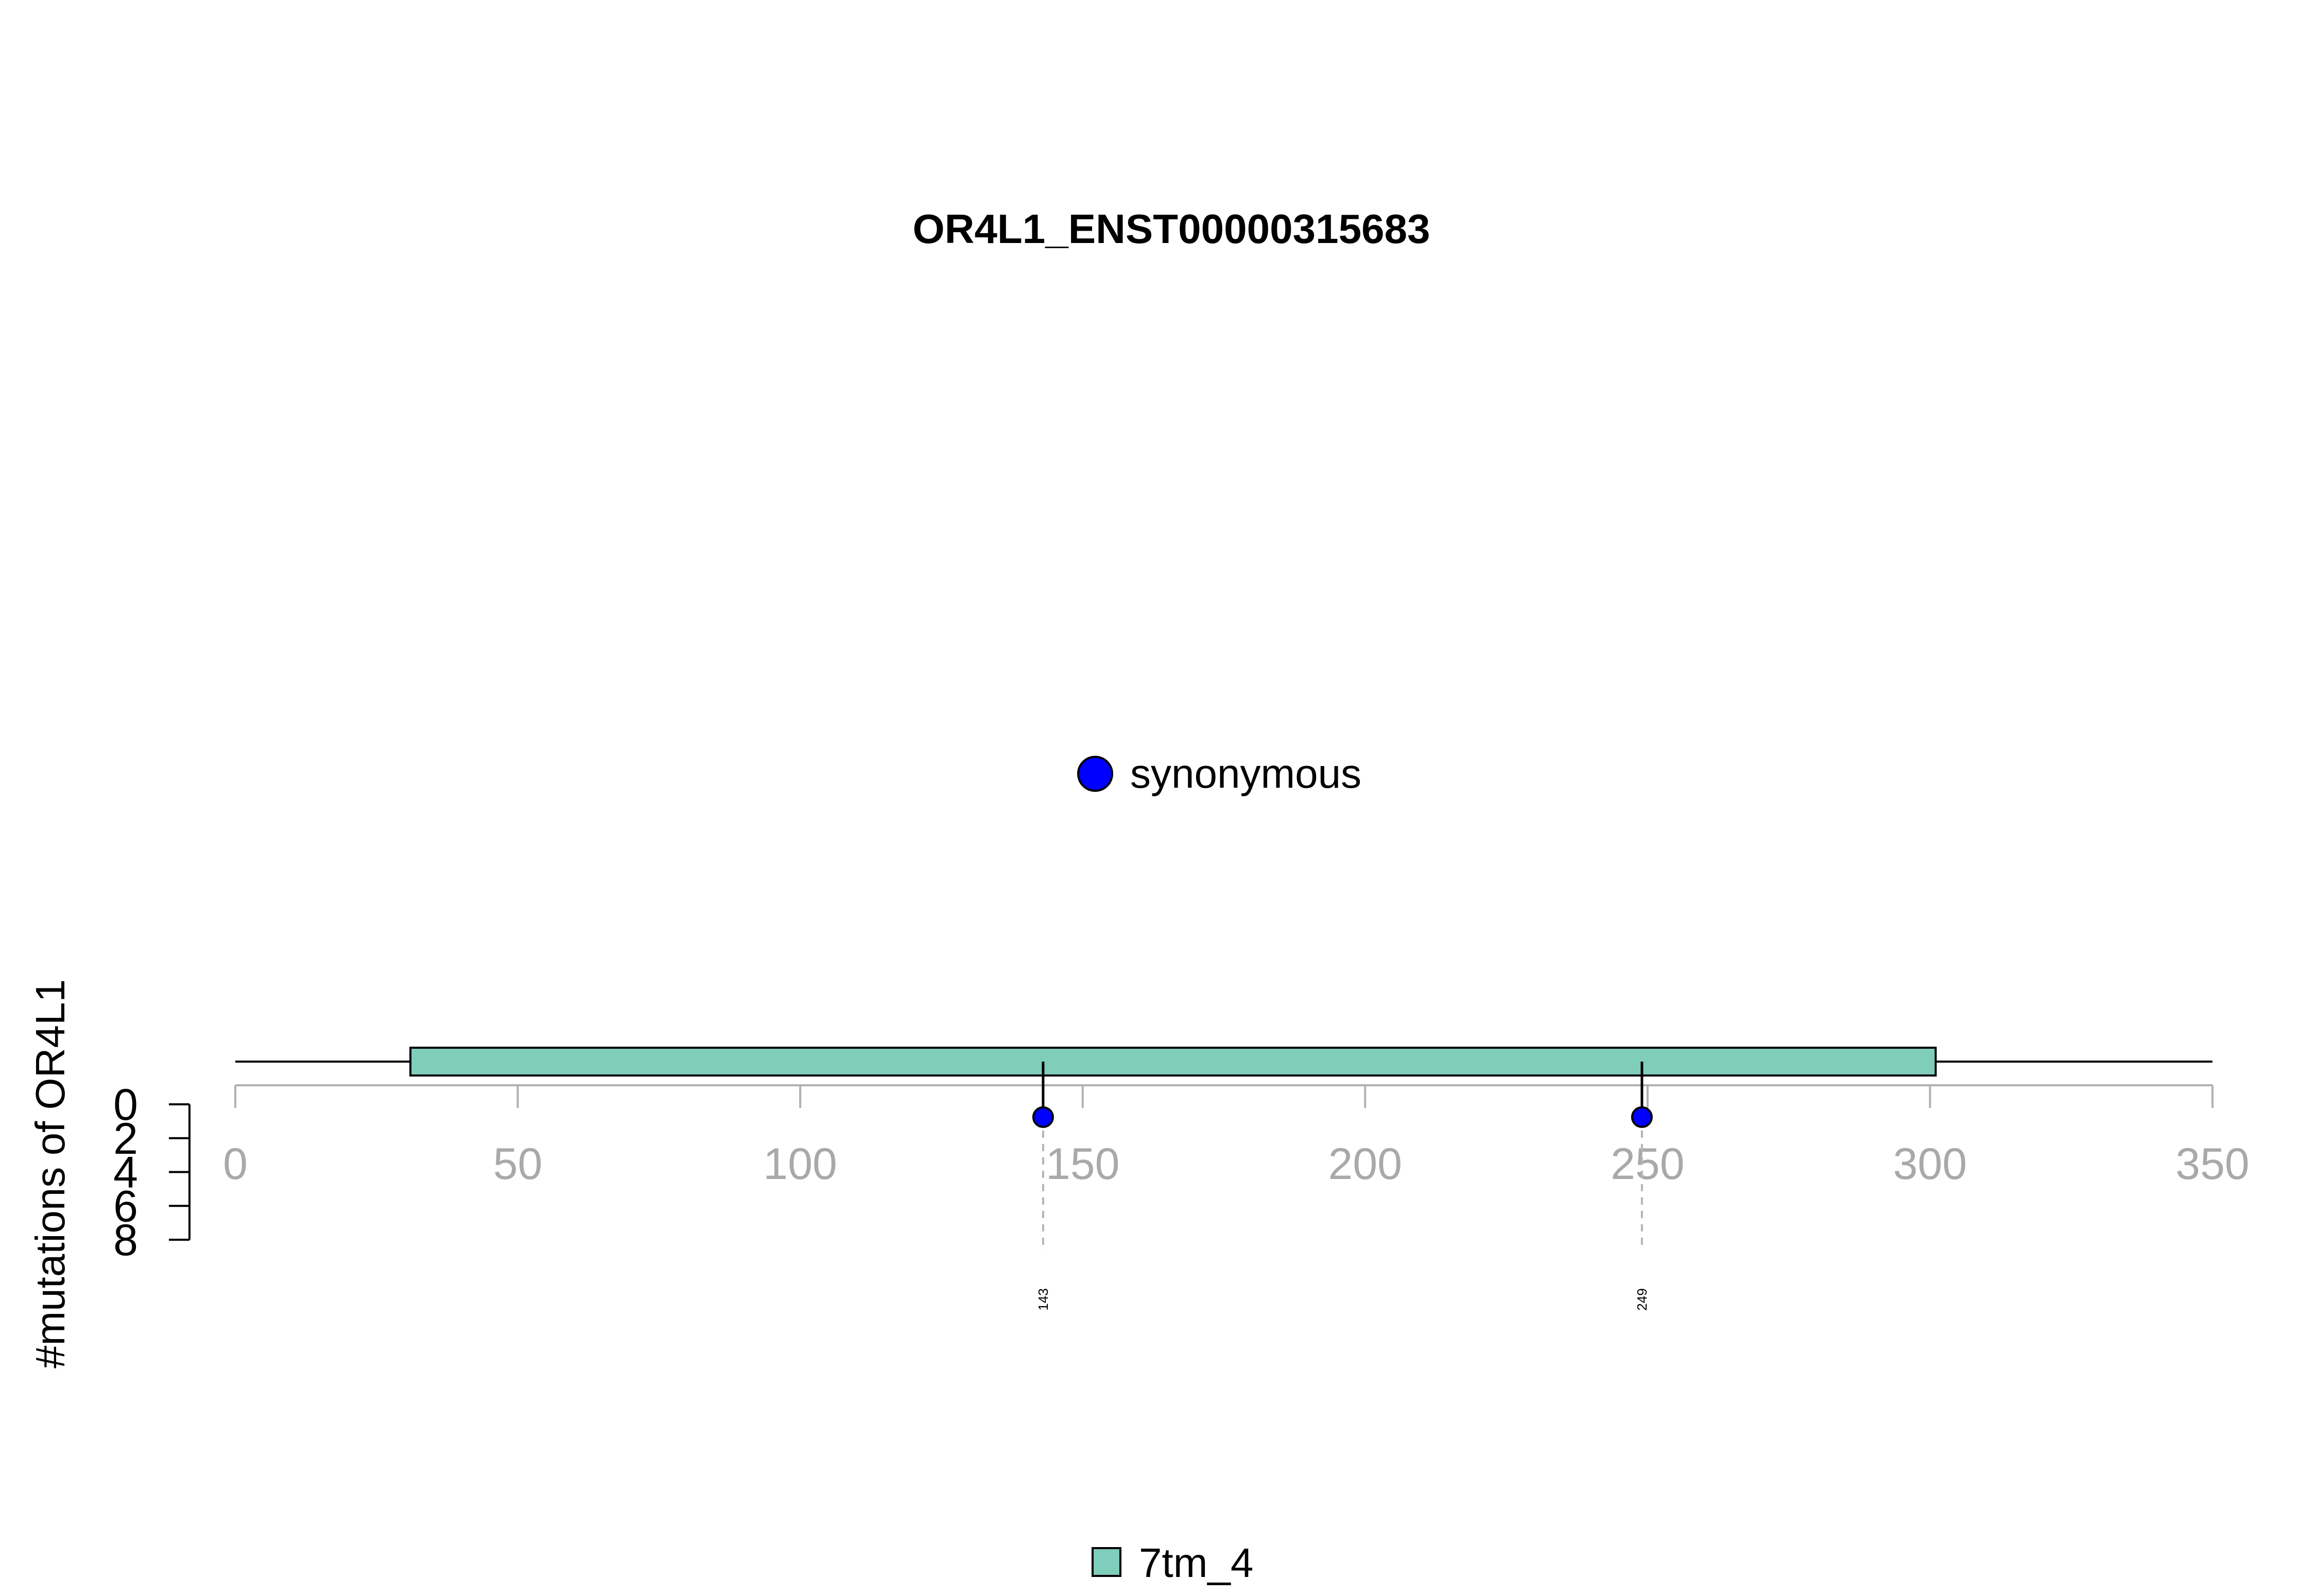  I want to click on x-tick-label: 100, so click(800, 1164).